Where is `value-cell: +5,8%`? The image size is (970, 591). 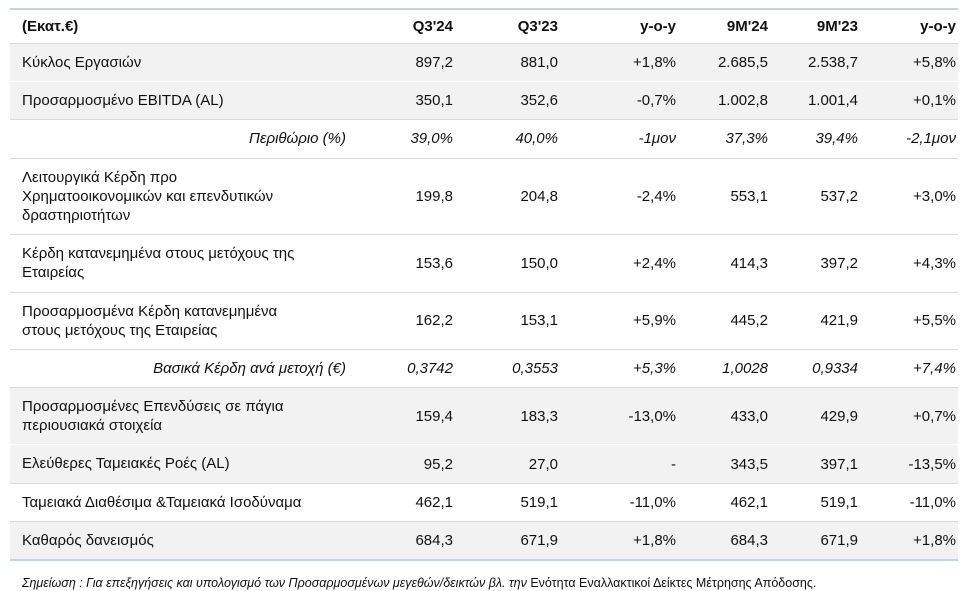 value-cell: +5,8% is located at coordinates (909, 62).